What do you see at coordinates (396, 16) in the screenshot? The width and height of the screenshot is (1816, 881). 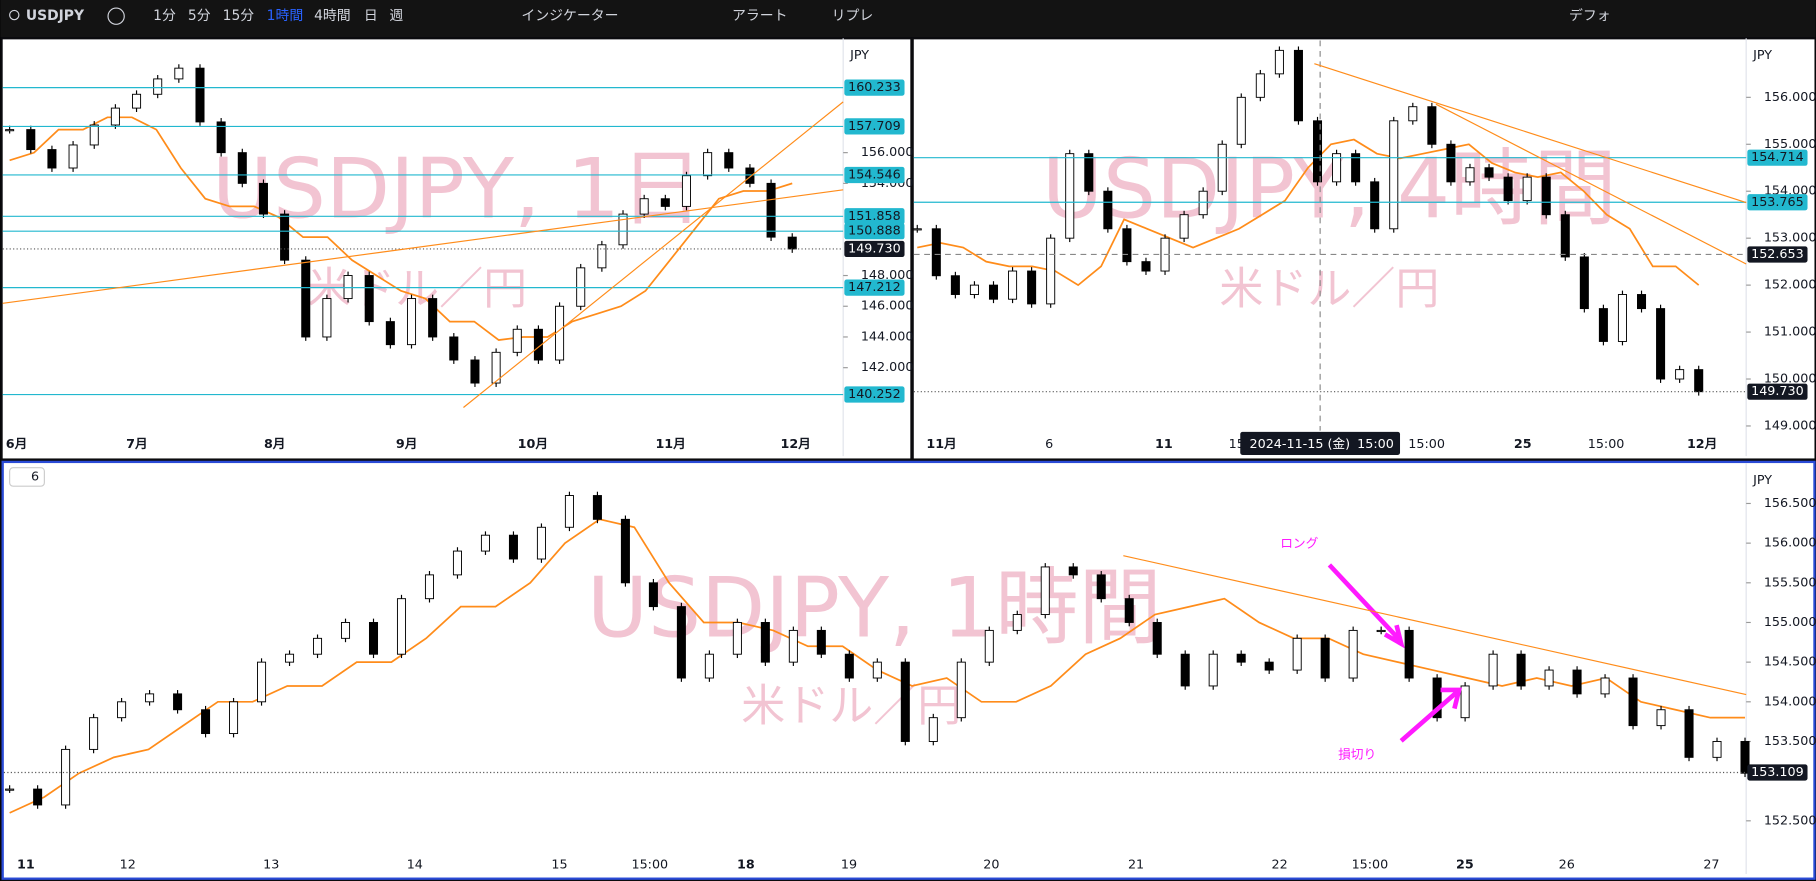 I see `interval: 週` at bounding box center [396, 16].